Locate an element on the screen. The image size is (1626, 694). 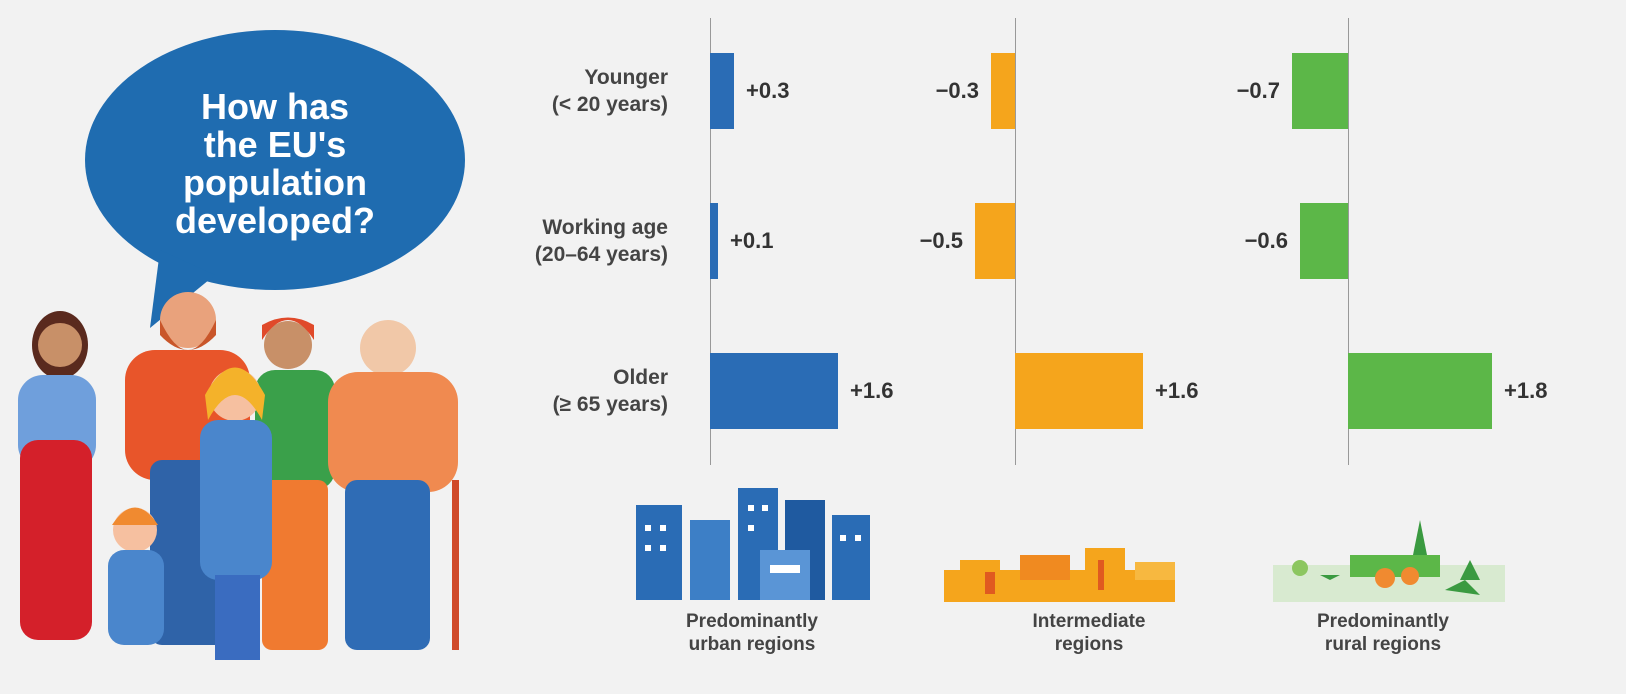
value-label: +0.3 is located at coordinates (768, 90).